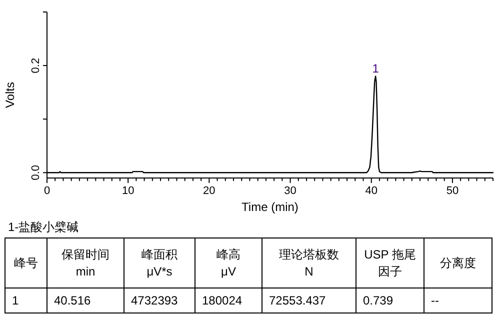 The height and width of the screenshot is (325, 502). What do you see at coordinates (128, 191) in the screenshot?
I see `x-tick-label: 10` at bounding box center [128, 191].